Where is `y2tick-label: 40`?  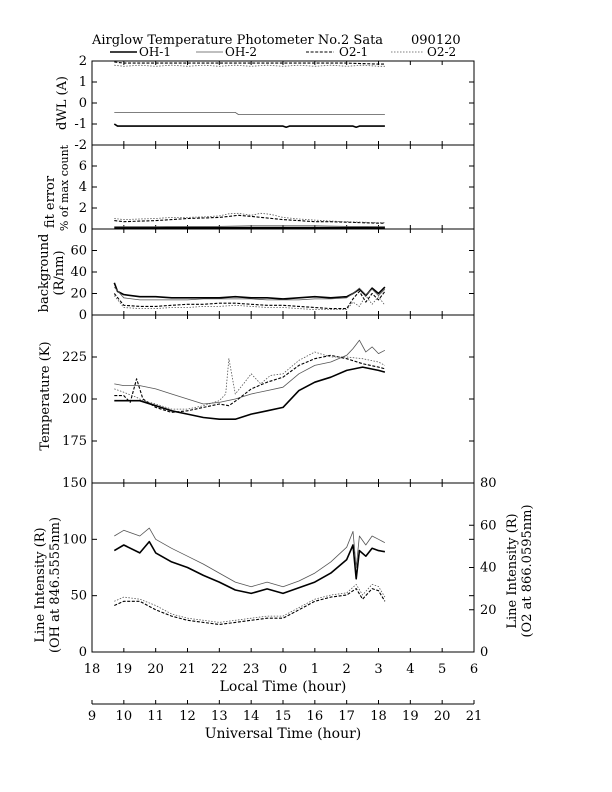
y2tick-label: 40 is located at coordinates (488, 568).